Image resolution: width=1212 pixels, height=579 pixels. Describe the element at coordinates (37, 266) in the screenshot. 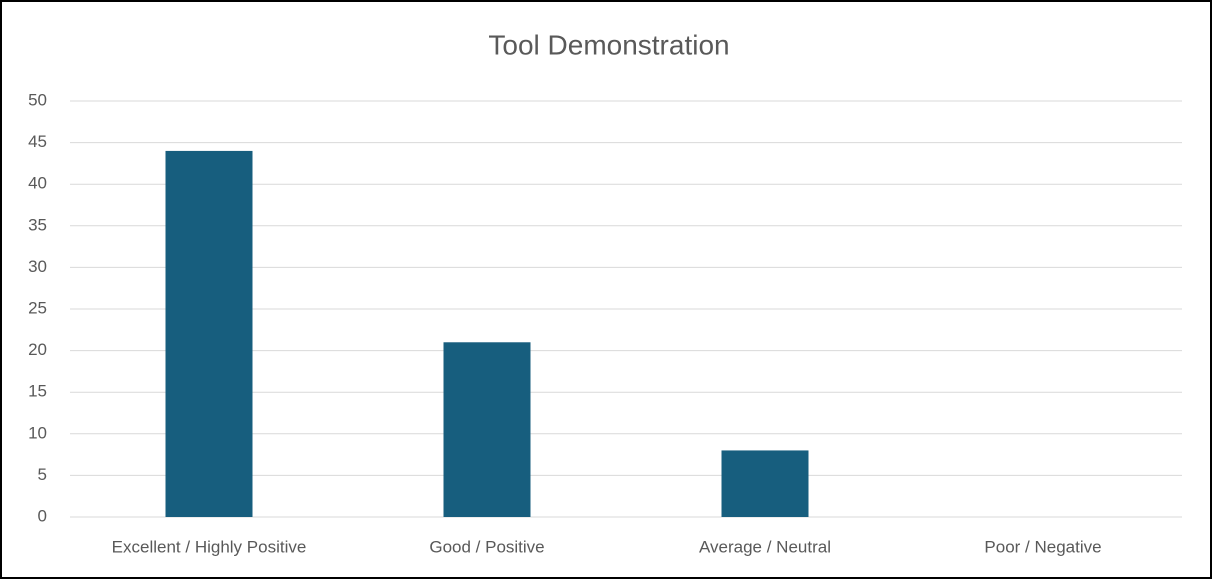

I see `y-tick-label: 30` at that location.